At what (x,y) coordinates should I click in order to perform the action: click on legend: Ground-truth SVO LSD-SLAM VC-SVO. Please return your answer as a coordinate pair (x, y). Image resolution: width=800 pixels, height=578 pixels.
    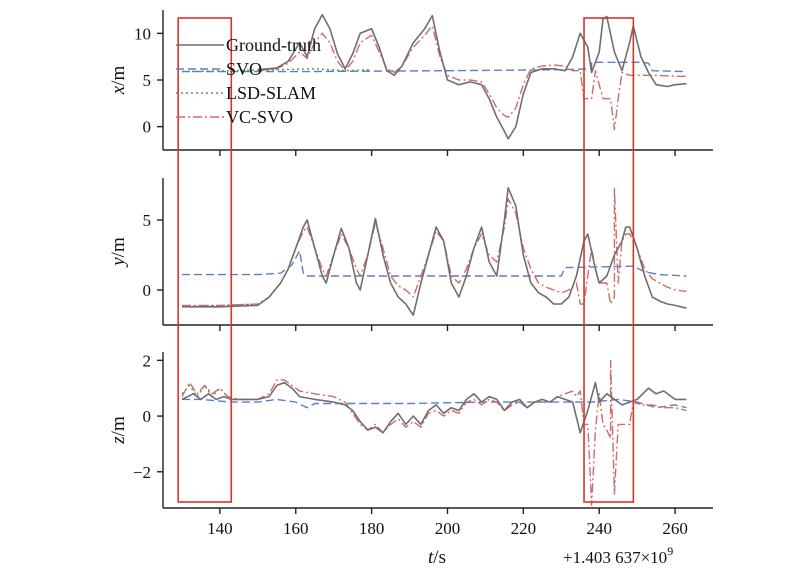
    Looking at the image, I should click on (248, 81).